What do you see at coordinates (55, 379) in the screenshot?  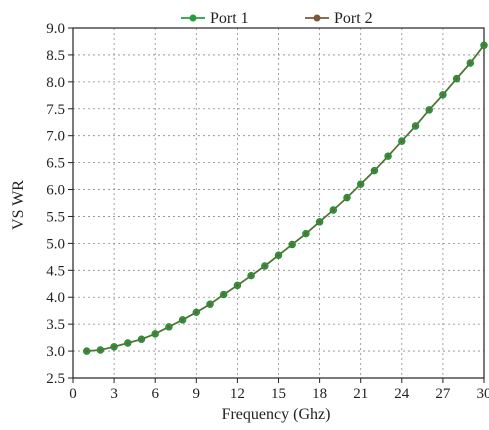 I see `y-tick-label-0: 2.5` at bounding box center [55, 379].